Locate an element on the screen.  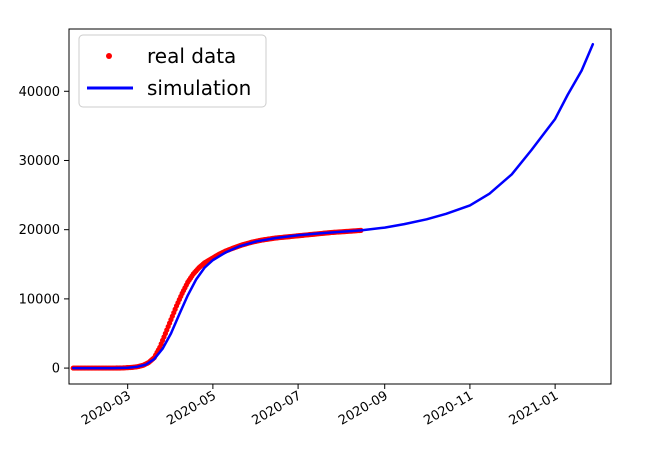
y-axis: 0 10000 20000 30000 40000 is located at coordinates (44, 231).